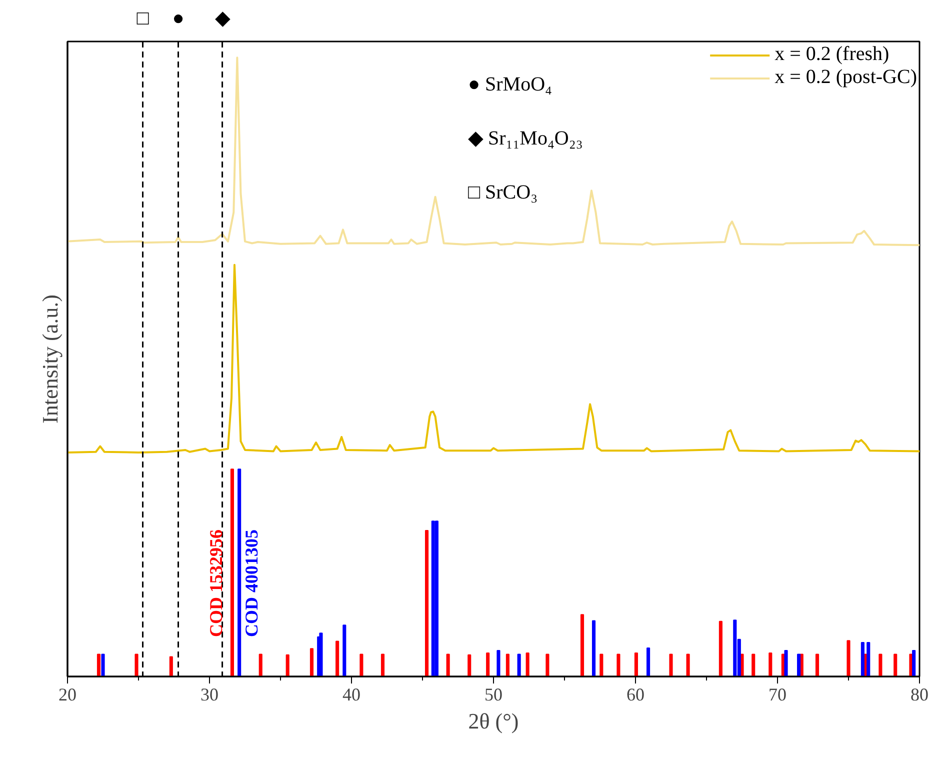 The width and height of the screenshot is (935, 774). I want to click on legend-label: x = 0.2 (post-GC), so click(845, 77).